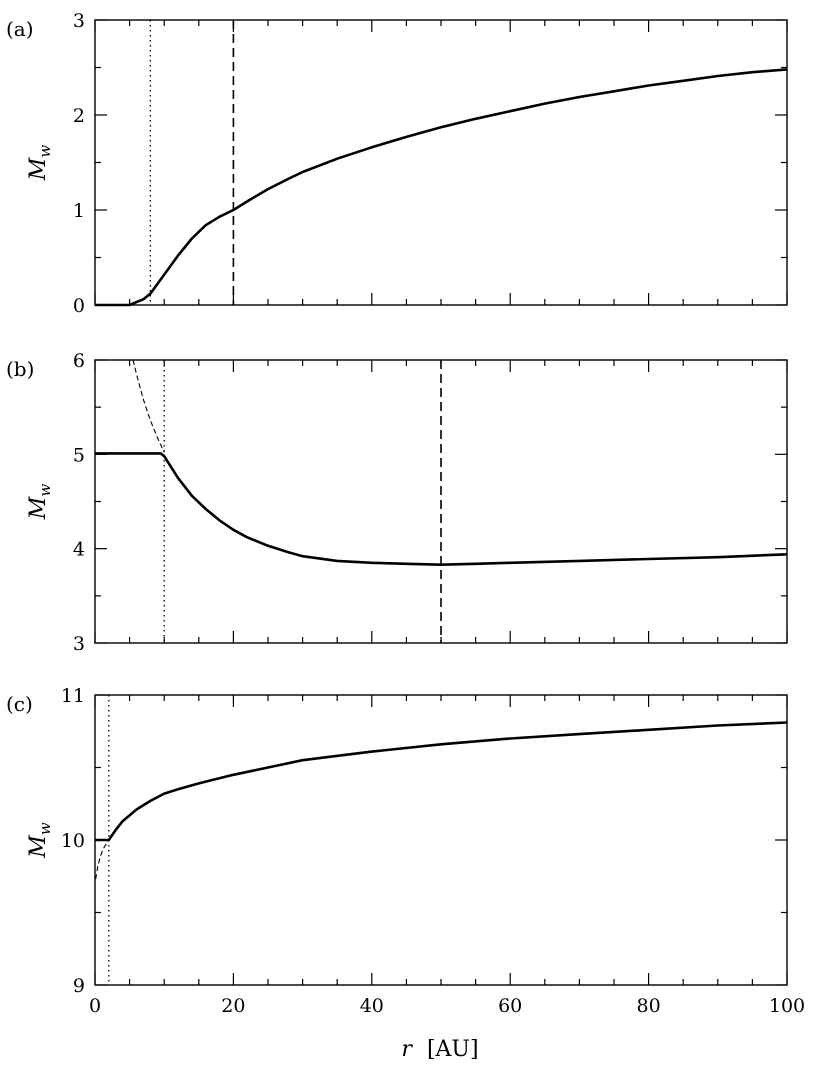  Describe the element at coordinates (19, 704) in the screenshot. I see `panel-c-label: (c)` at that location.